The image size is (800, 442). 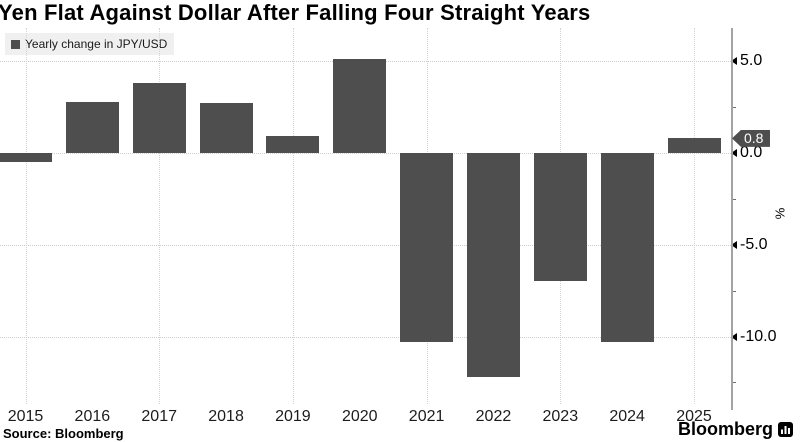 I want to click on y-axis-minor-tick-2.5, so click(x=733, y=108).